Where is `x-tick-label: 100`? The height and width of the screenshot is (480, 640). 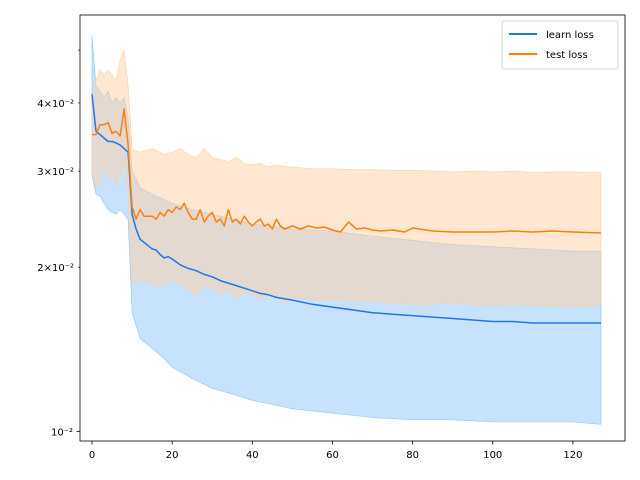
x-tick-label: 100 is located at coordinates (492, 455).